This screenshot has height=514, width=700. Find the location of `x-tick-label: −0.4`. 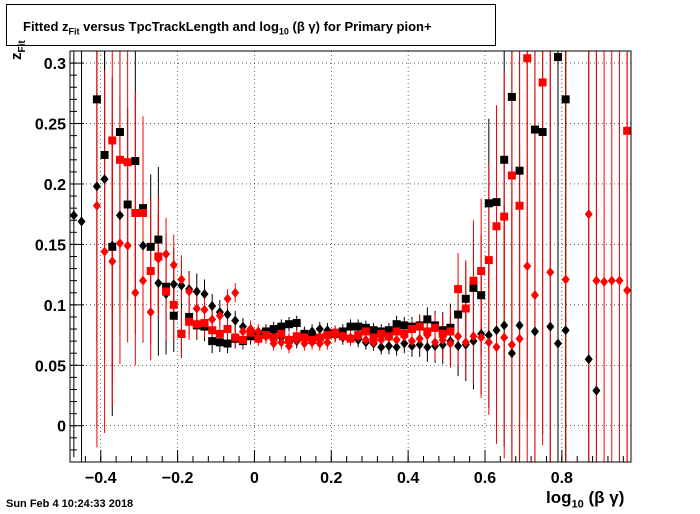

x-tick-label: −0.4 is located at coordinates (101, 478).